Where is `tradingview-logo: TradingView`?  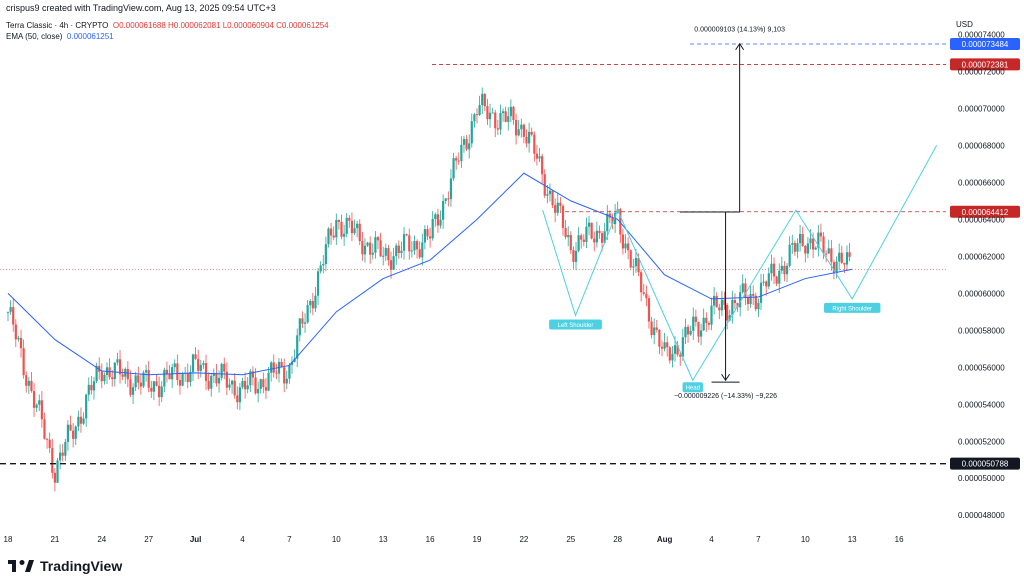 tradingview-logo: TradingView is located at coordinates (65, 566).